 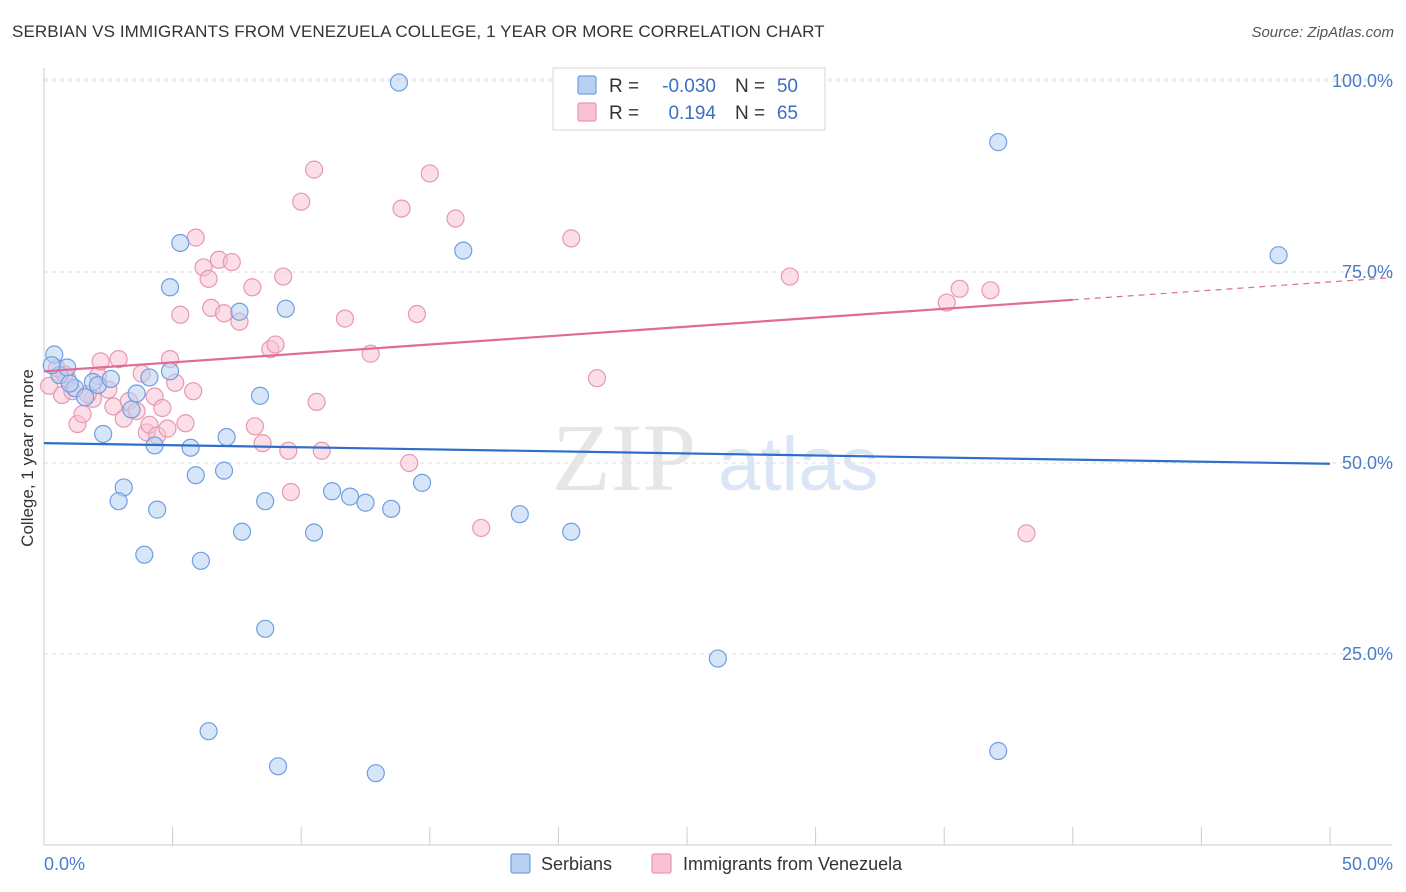 What do you see at coordinates (787, 113) in the screenshot?
I see `legend-n-value-venezuela: 65` at bounding box center [787, 113].